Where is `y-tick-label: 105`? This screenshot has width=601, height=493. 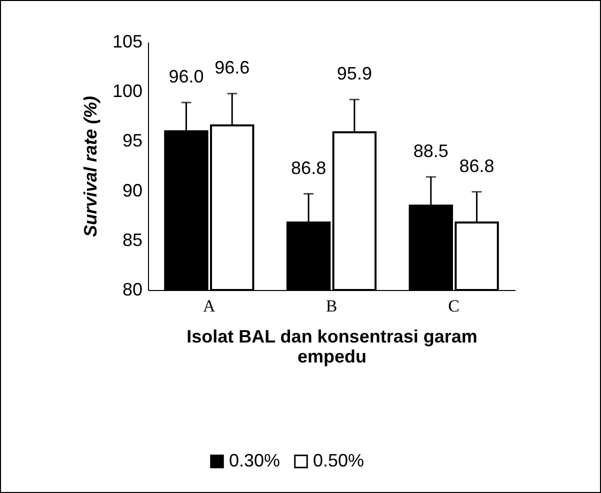 y-tick-label: 105 is located at coordinates (127, 42).